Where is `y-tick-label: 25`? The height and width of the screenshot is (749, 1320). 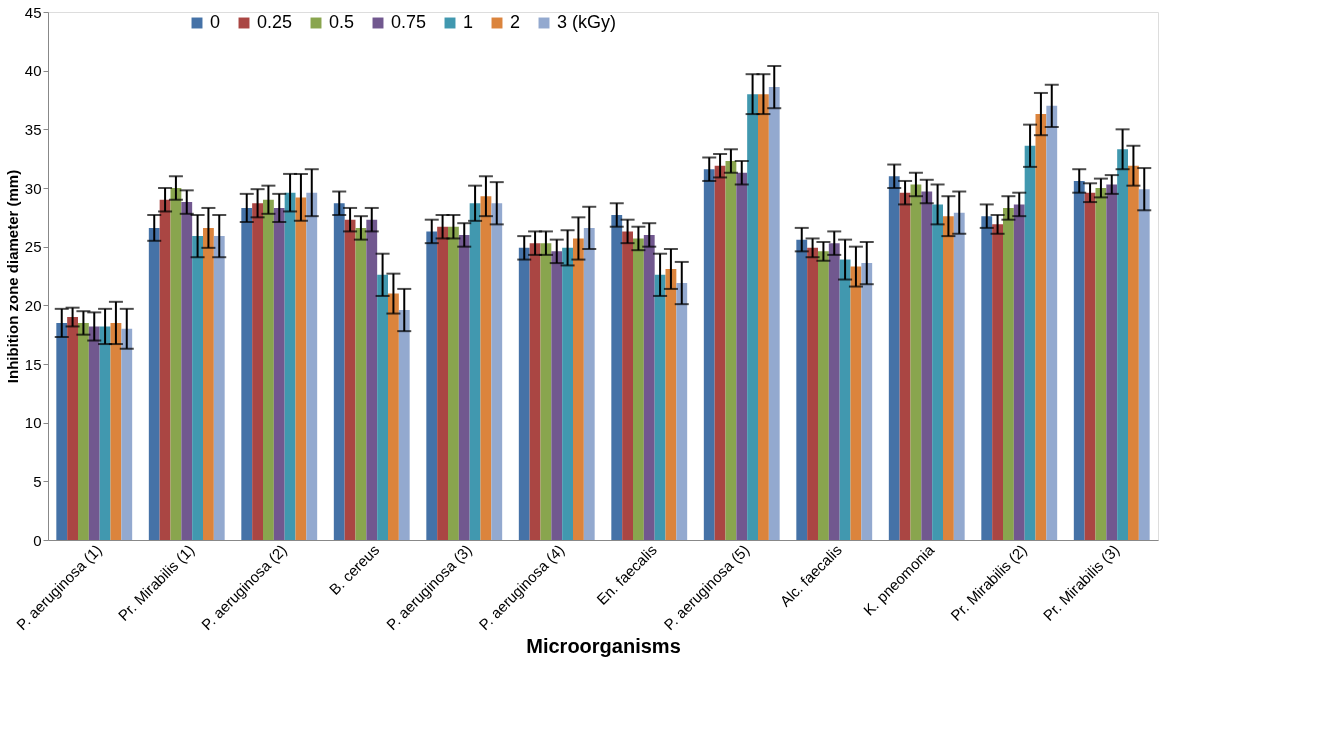
y-tick-label: 25 is located at coordinates (33, 247).